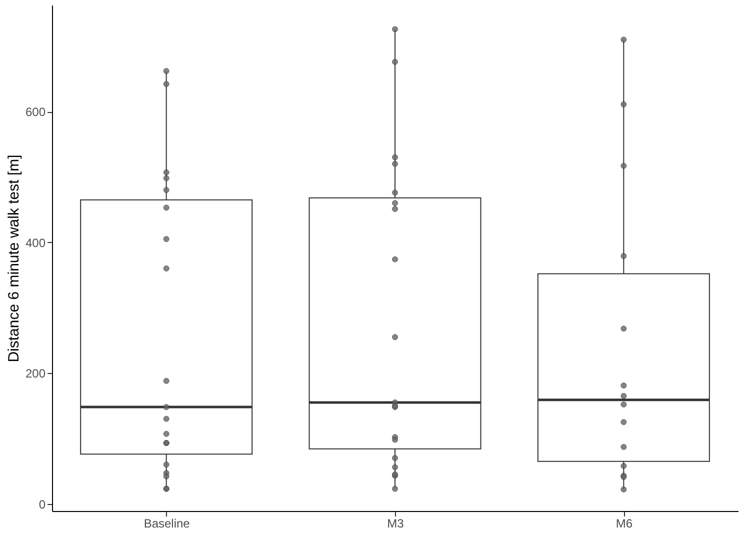  I want to click on y-tick-label: 0, so click(42, 504).